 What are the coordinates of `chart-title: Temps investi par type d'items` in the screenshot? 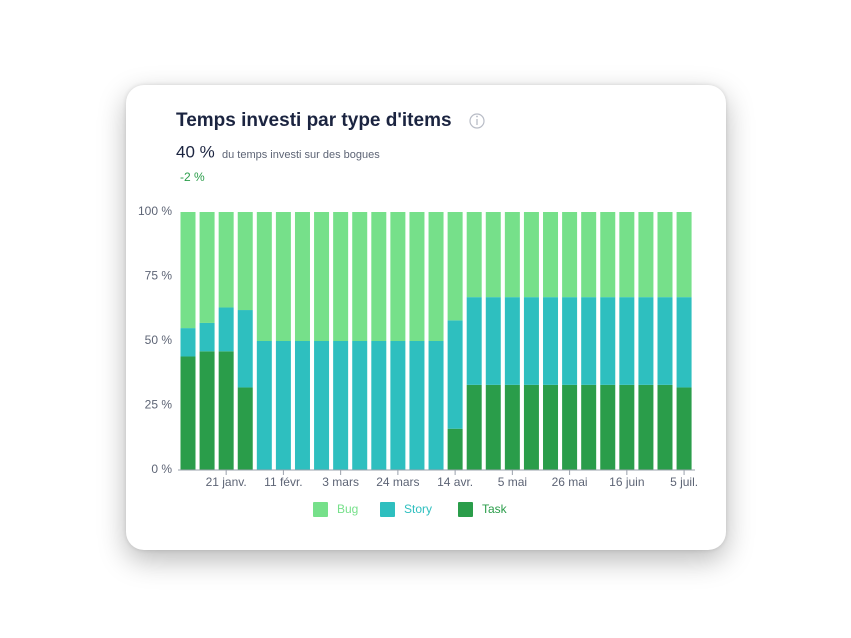 It's located at (314, 120).